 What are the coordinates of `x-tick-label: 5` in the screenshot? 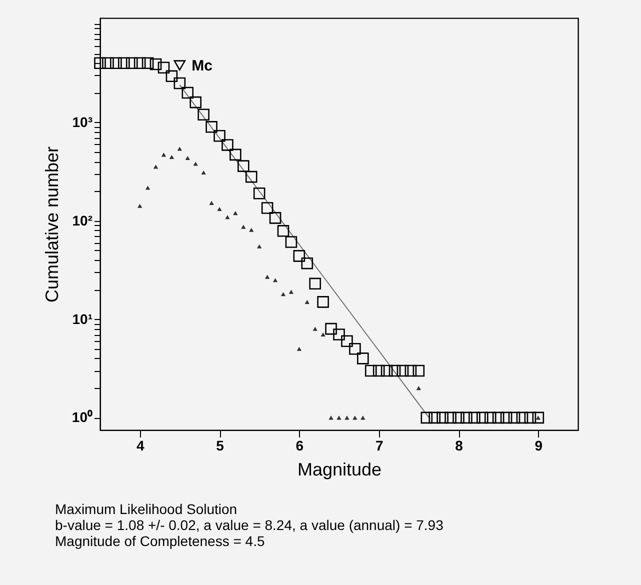 It's located at (220, 446).